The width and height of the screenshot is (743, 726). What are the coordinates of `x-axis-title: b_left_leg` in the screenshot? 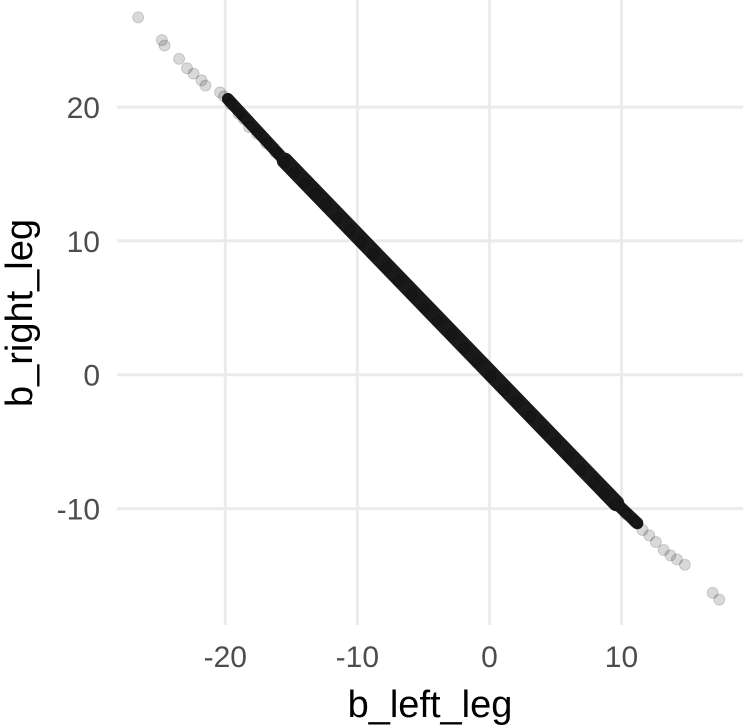 It's located at (430, 705).